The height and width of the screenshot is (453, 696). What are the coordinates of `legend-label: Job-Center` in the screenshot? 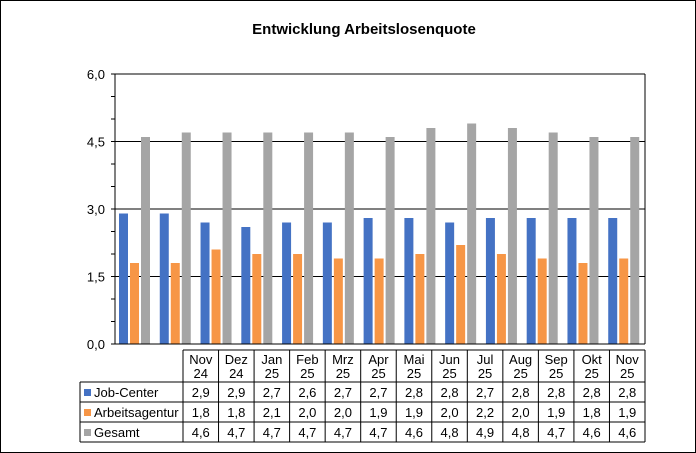 It's located at (126, 392).